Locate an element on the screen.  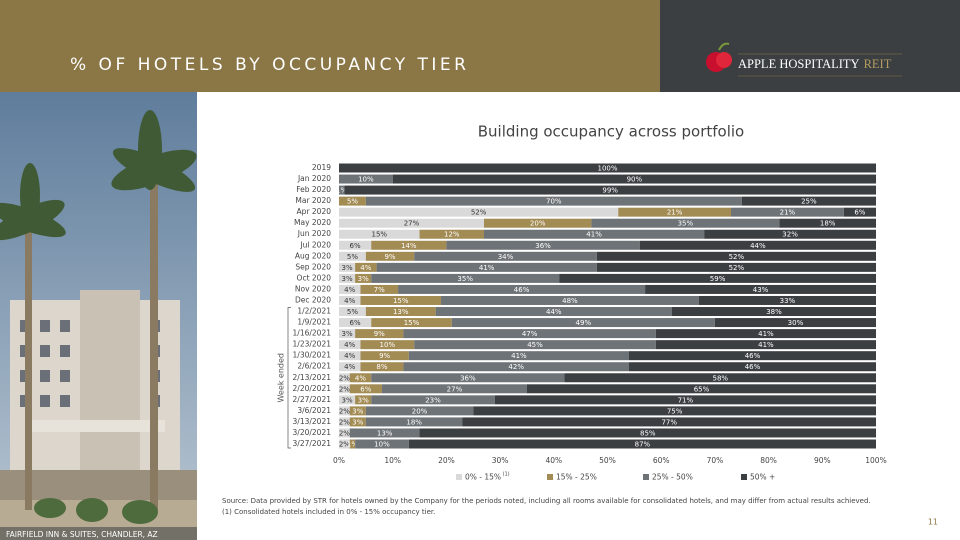
y-tick-label: Jan 2020 is located at coordinates (314, 178).